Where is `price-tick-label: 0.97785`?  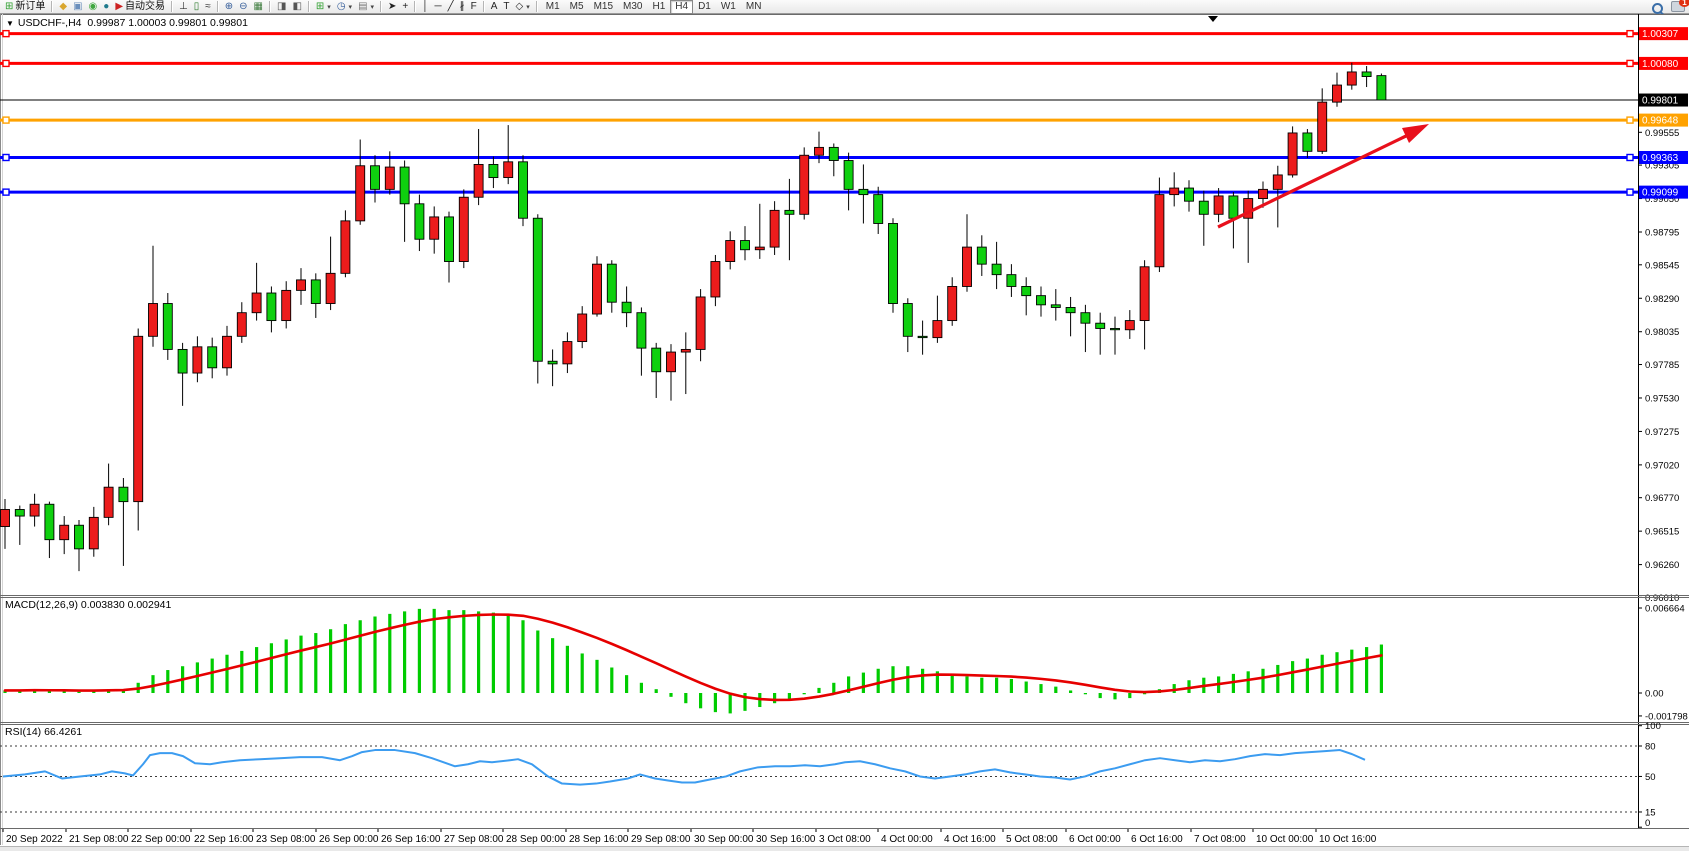
price-tick-label: 0.97785 is located at coordinates (1662, 365).